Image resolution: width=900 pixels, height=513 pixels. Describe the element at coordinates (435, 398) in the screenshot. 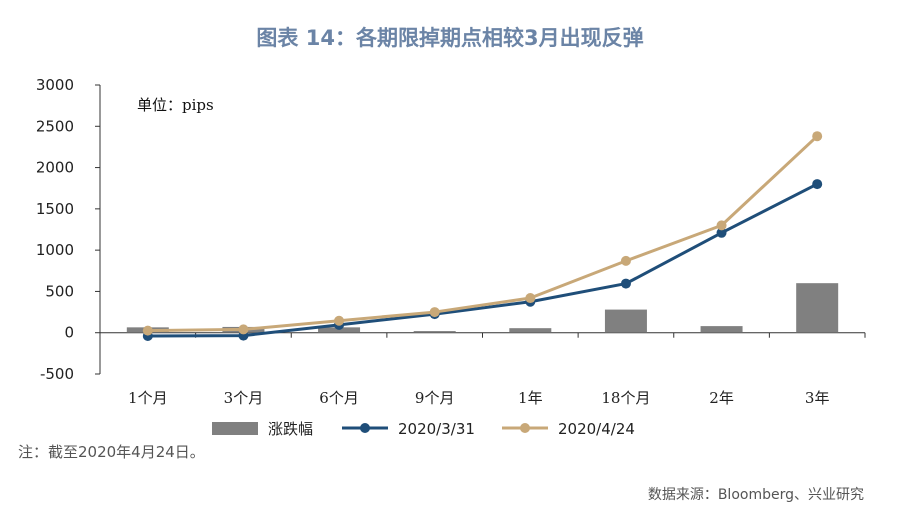

I see `x-tick-label: 9个月` at that location.